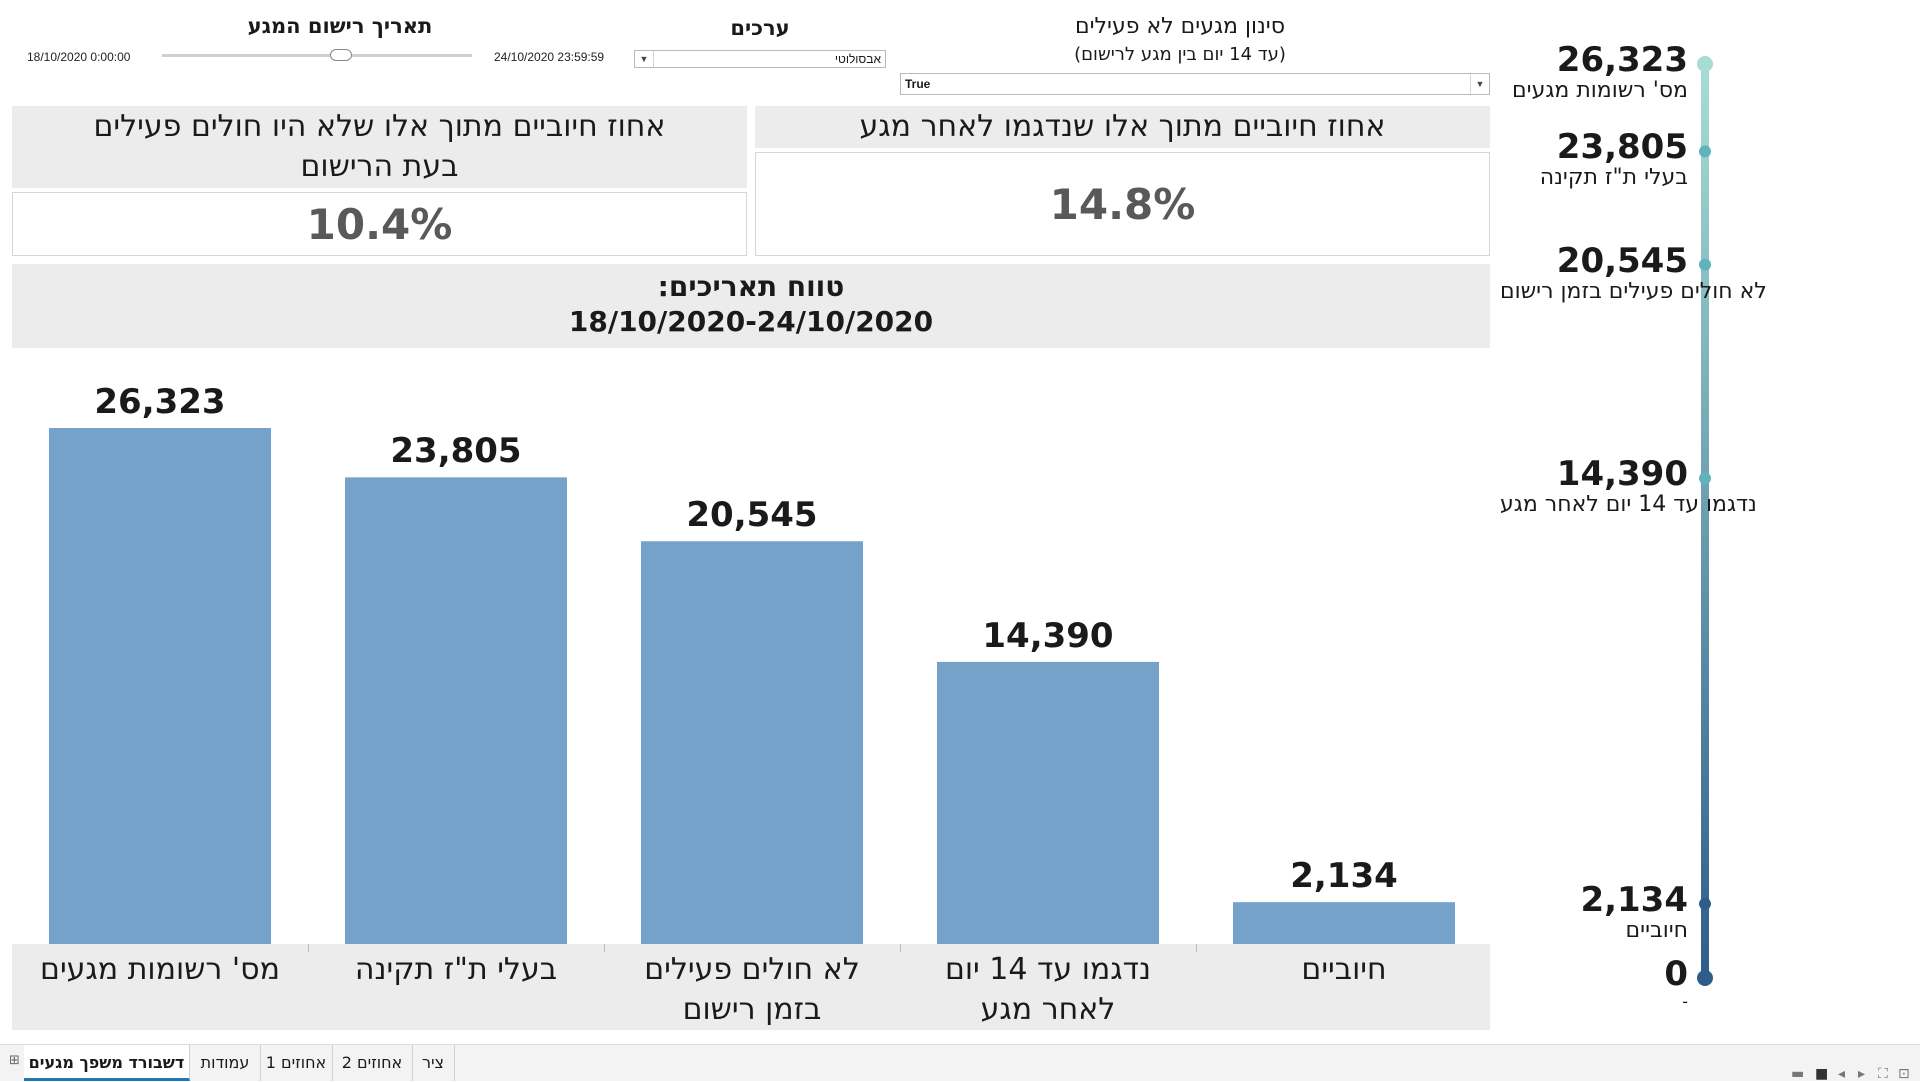  I want to click on funnel-value: 23,805, so click(1622, 147).